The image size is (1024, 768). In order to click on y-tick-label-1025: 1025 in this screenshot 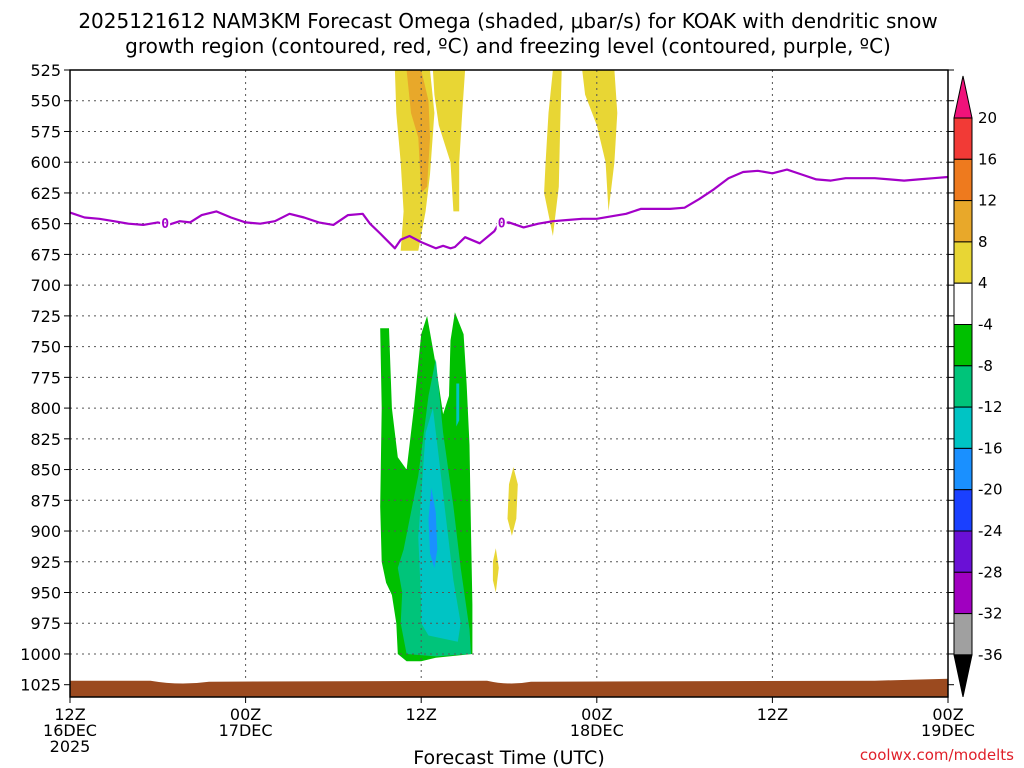, I will do `click(40, 685)`.